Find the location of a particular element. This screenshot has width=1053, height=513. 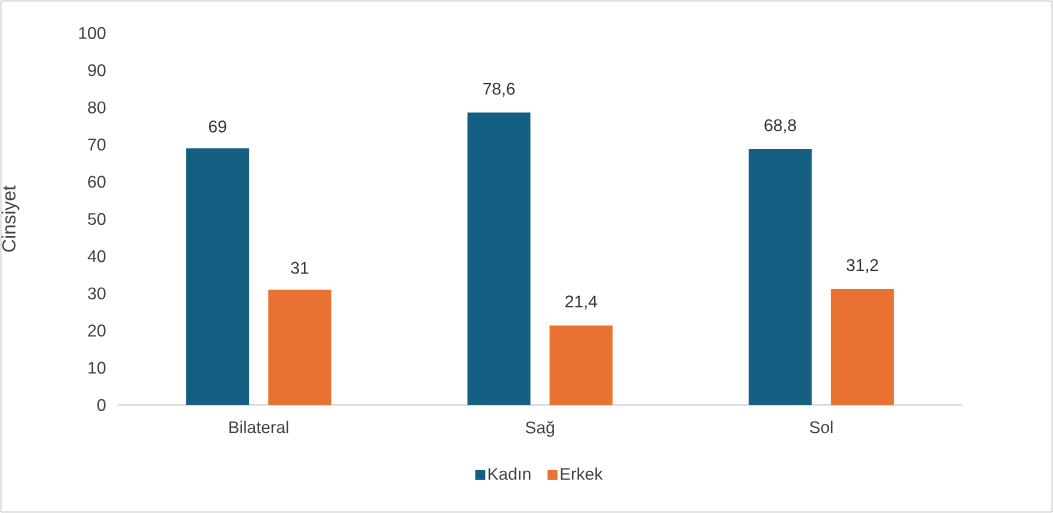

y-tick-label: 100 is located at coordinates (92, 32).